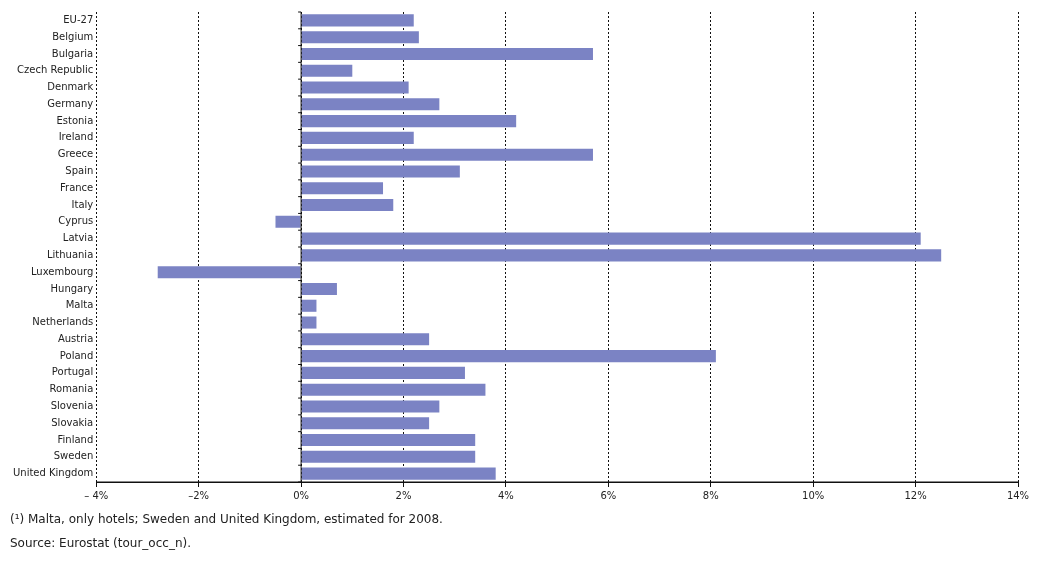  What do you see at coordinates (71, 389) in the screenshot?
I see `y-tick-label: Romania` at bounding box center [71, 389].